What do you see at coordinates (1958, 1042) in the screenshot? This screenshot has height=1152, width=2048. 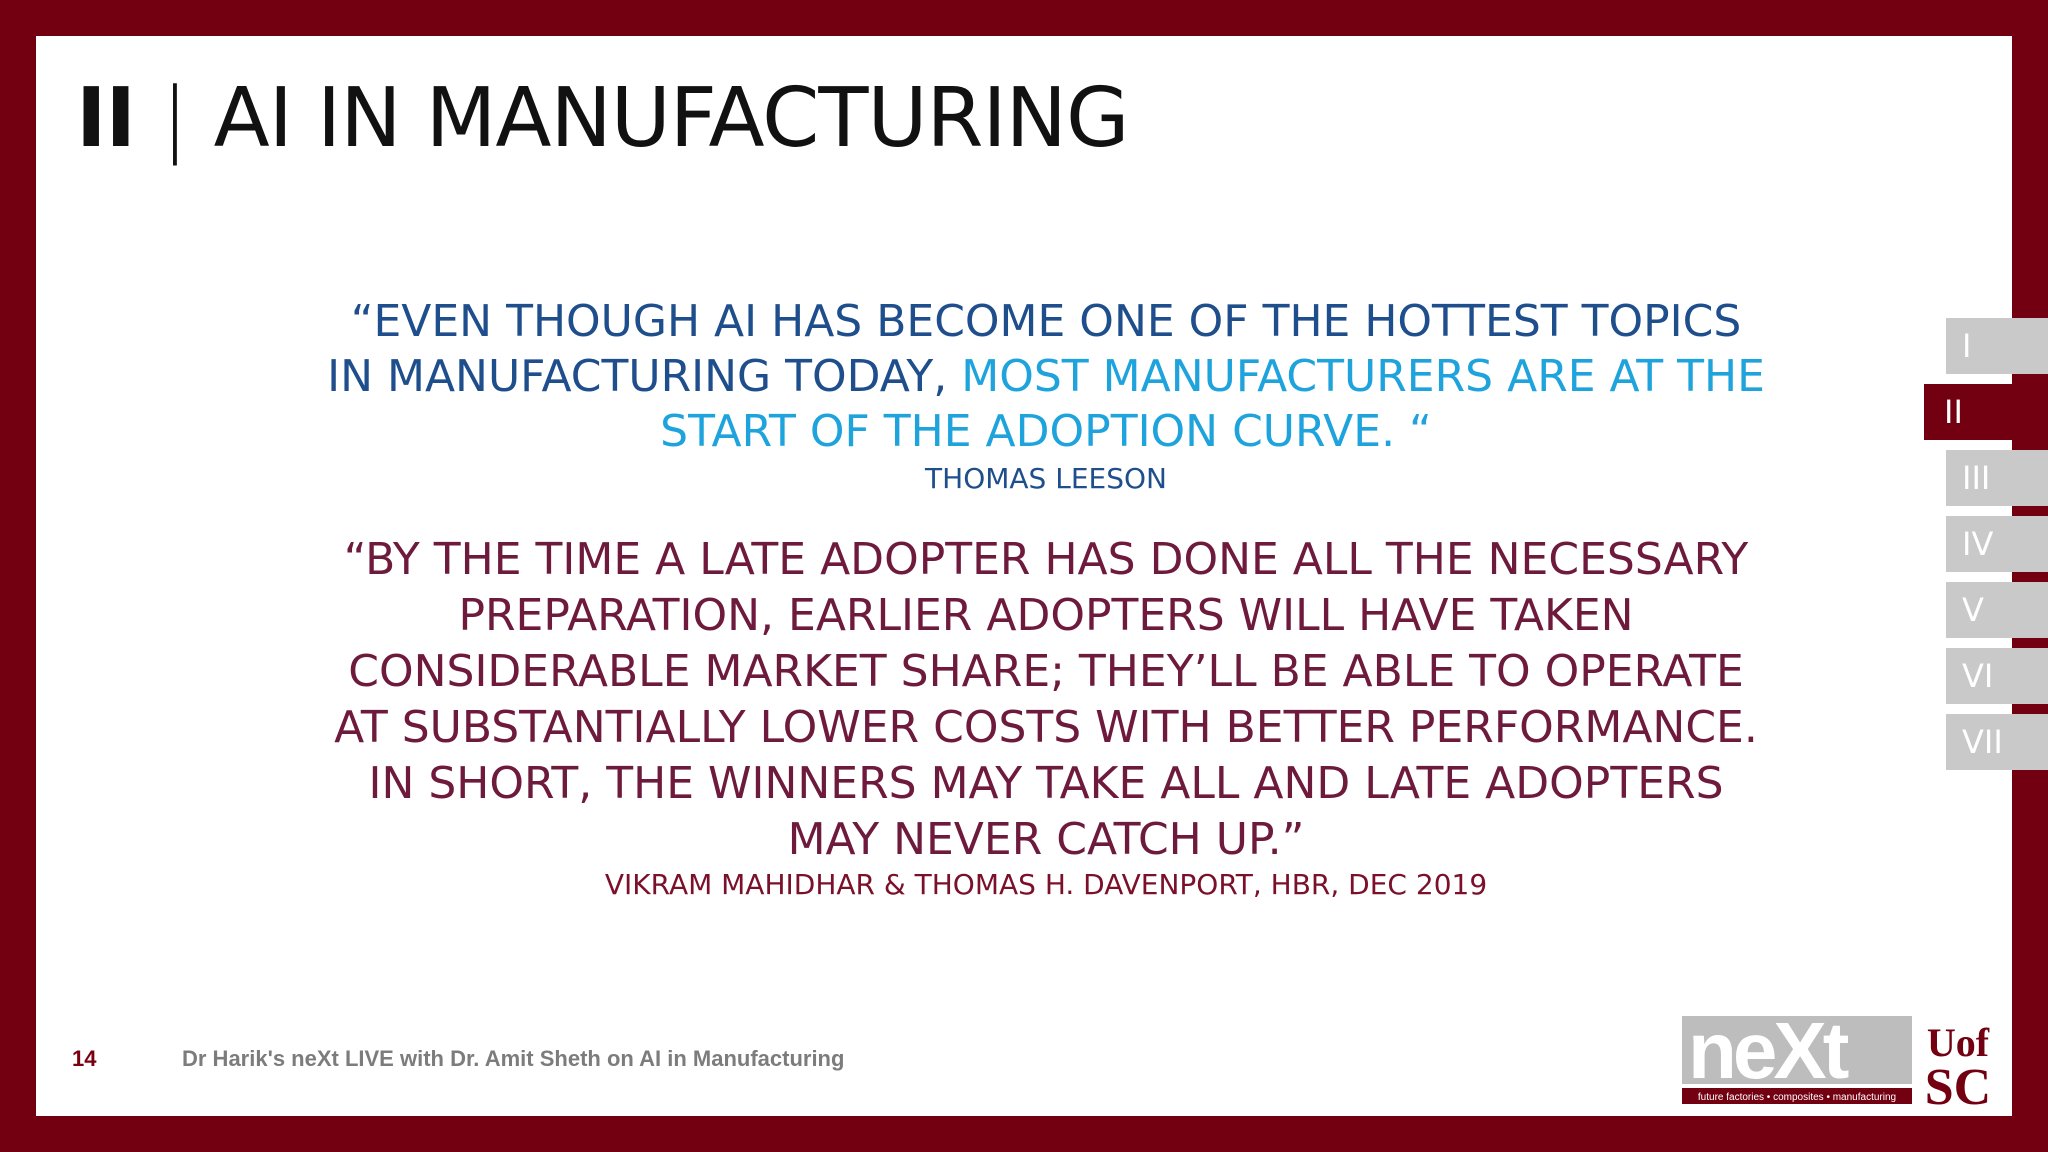 I see `logo-university-top: Uof` at bounding box center [1958, 1042].